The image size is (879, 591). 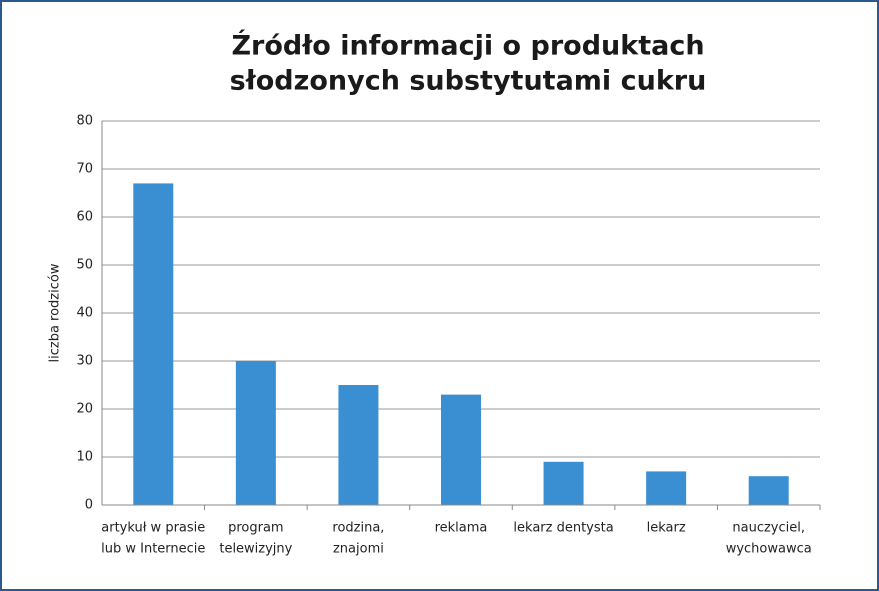 I want to click on y-tick-label: 50, so click(x=84, y=265).